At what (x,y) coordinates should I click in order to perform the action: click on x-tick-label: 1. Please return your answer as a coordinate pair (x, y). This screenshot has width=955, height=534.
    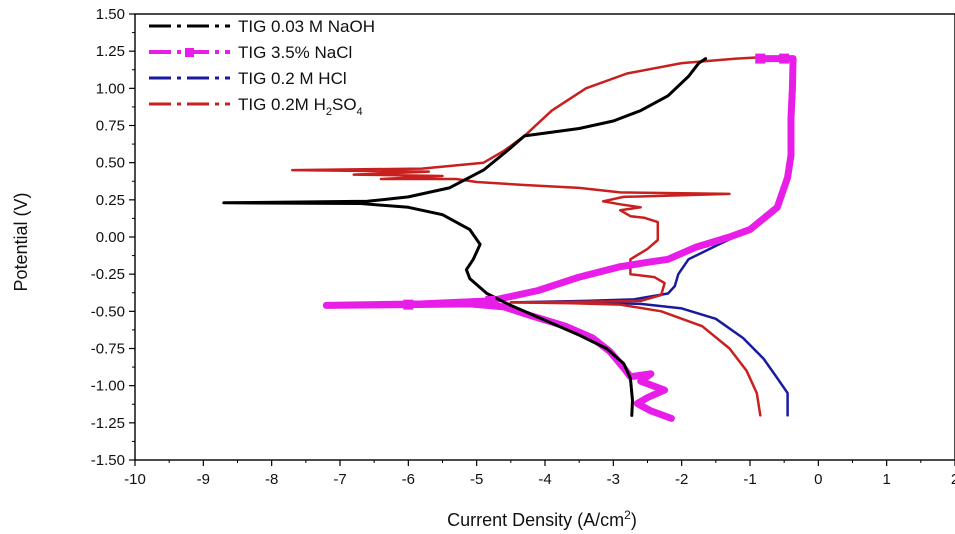
    Looking at the image, I should click on (886, 479).